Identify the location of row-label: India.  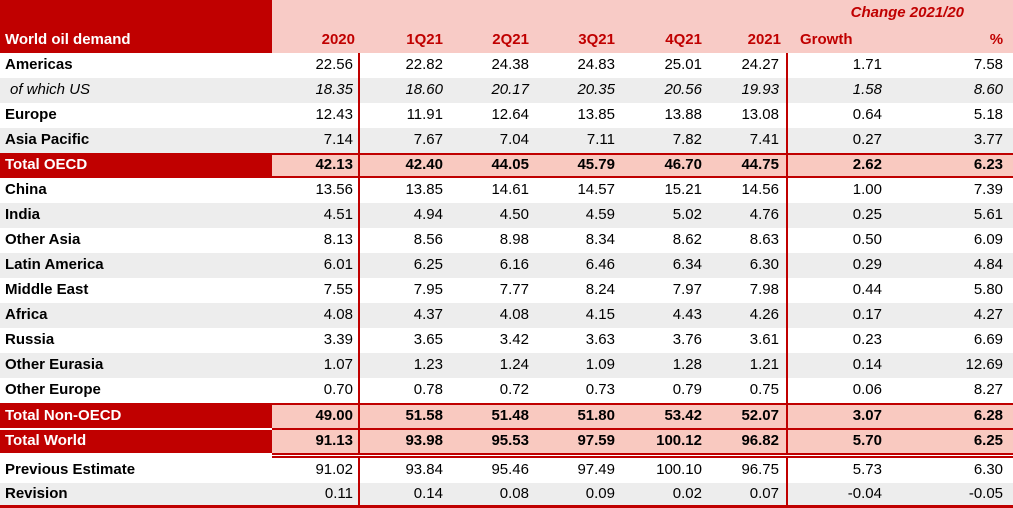
(136, 215).